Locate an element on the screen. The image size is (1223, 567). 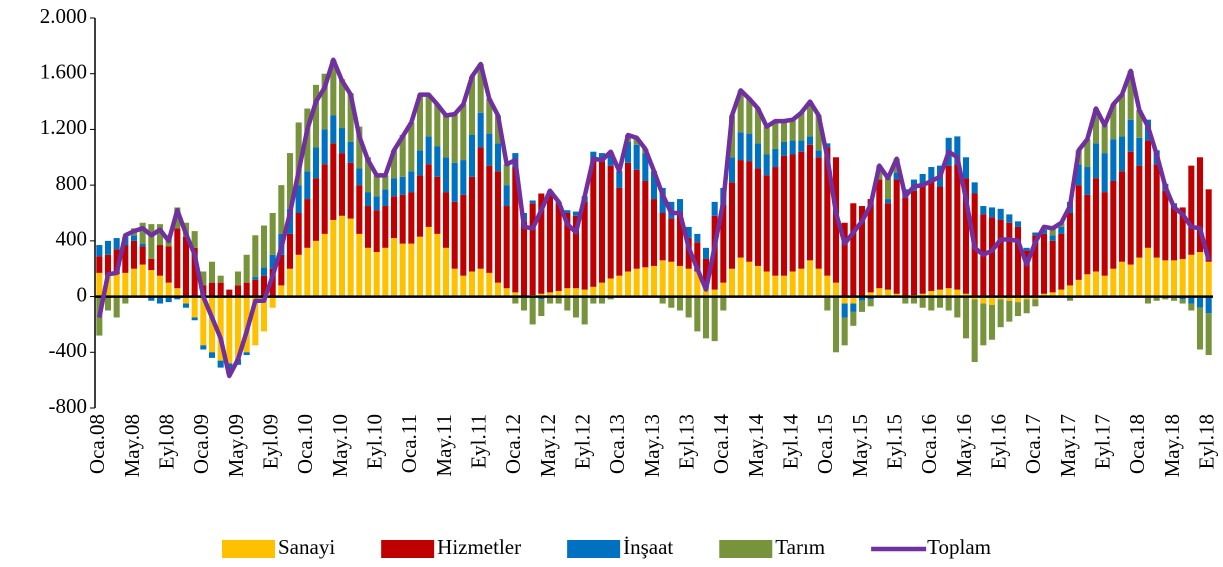
x-tick-label: Eyl.14 is located at coordinates (790, 442).